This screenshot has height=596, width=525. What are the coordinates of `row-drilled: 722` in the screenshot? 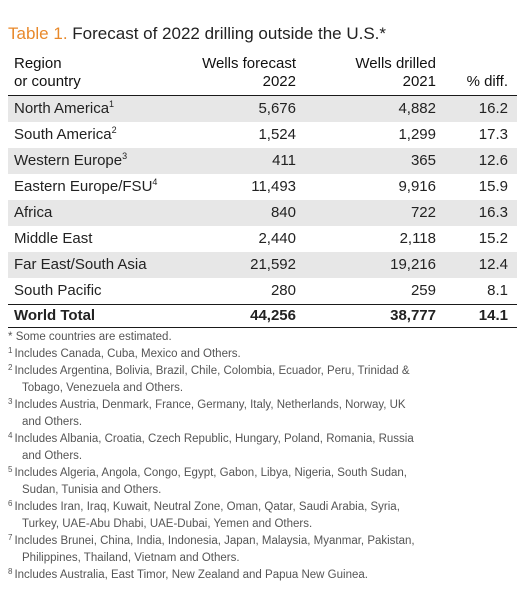 It's located at (423, 212).